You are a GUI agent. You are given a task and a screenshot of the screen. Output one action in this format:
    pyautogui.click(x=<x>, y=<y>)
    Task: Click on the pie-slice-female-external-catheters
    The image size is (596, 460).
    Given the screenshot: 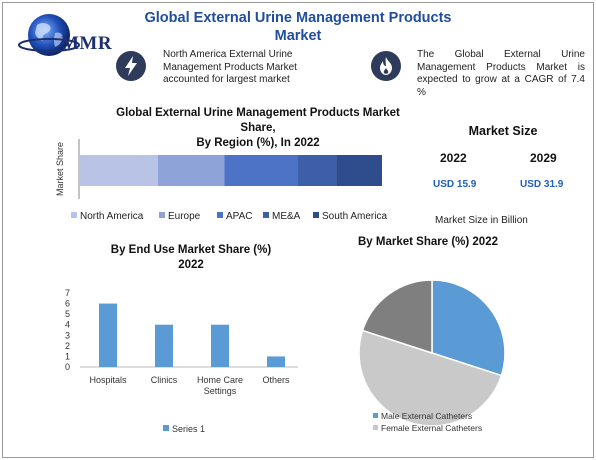 What is the action you would take?
    pyautogui.click(x=430, y=378)
    